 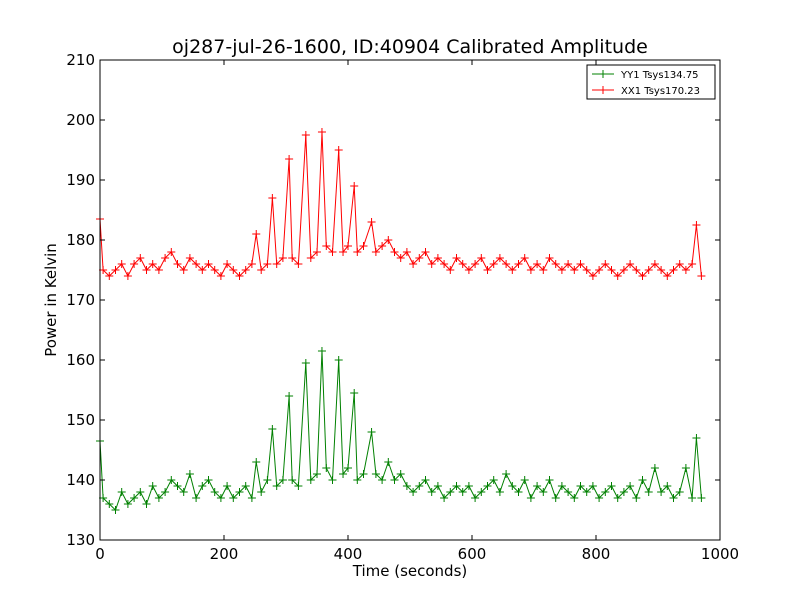 I want to click on y-tick-label: 140, so click(x=80, y=480).